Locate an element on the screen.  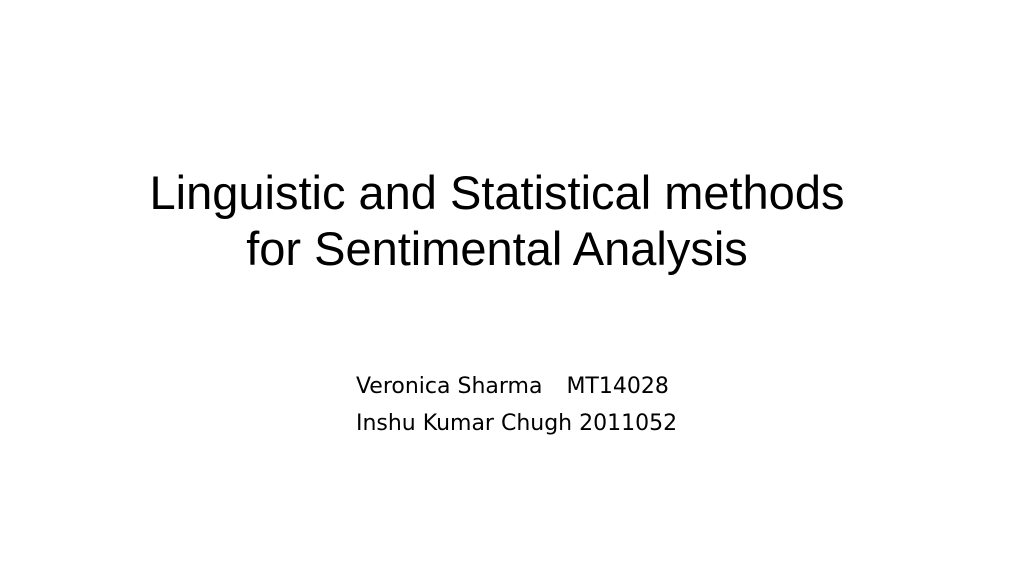
slide-title-line-2: for Sentimental Analysis is located at coordinates (497, 248).